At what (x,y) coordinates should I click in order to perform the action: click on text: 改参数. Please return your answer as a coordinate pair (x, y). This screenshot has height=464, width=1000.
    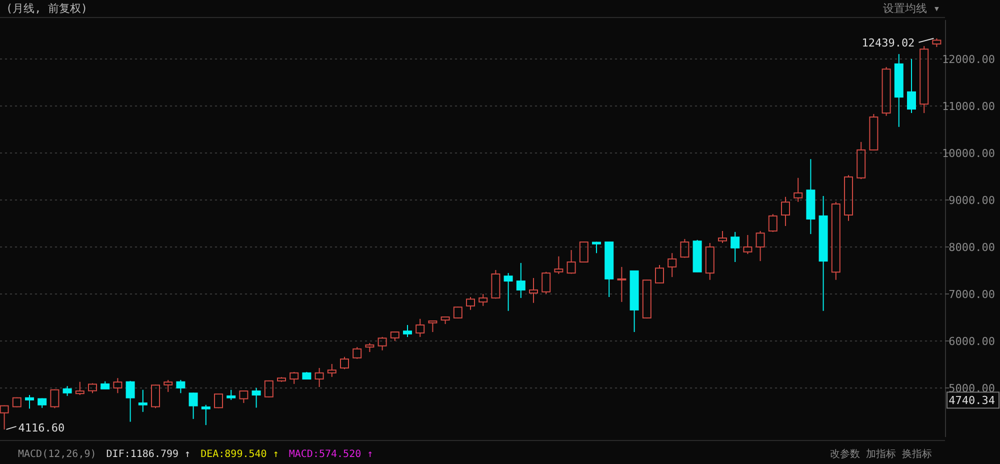
    Looking at the image, I should click on (845, 454).